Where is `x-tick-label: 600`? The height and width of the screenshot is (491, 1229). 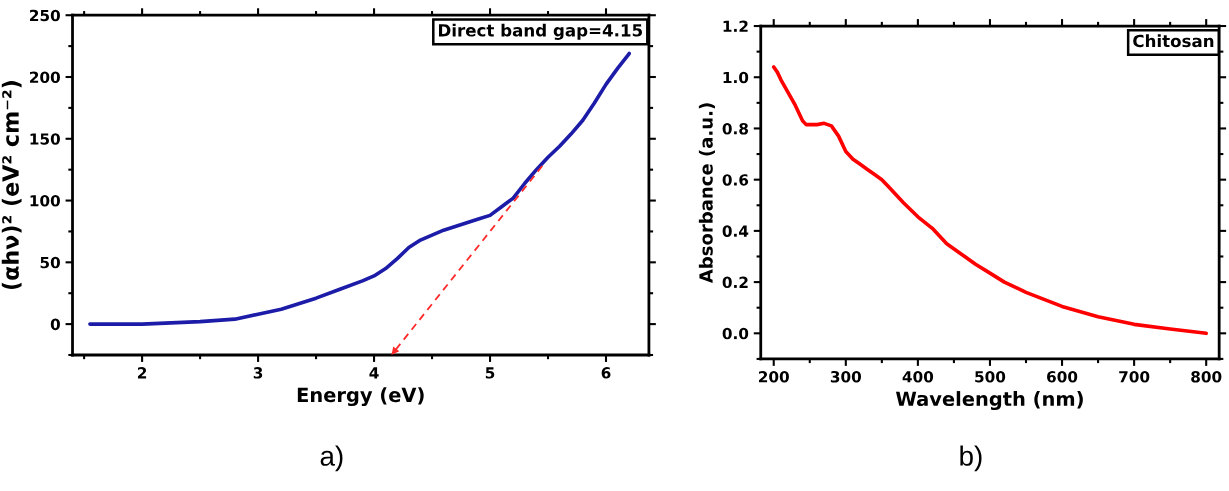
x-tick-label: 600 is located at coordinates (1062, 377).